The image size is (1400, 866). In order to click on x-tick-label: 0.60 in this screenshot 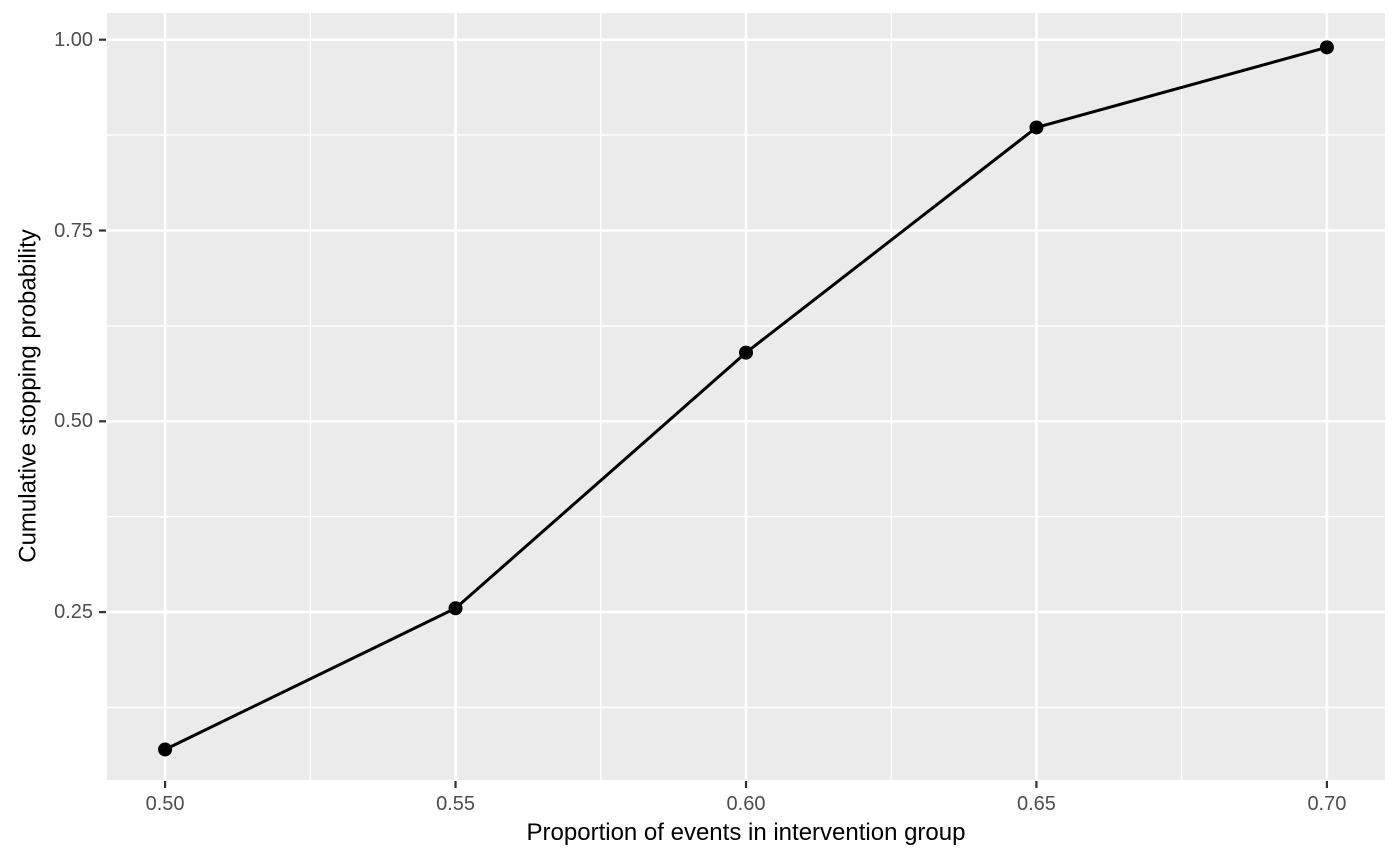, I will do `click(746, 804)`.